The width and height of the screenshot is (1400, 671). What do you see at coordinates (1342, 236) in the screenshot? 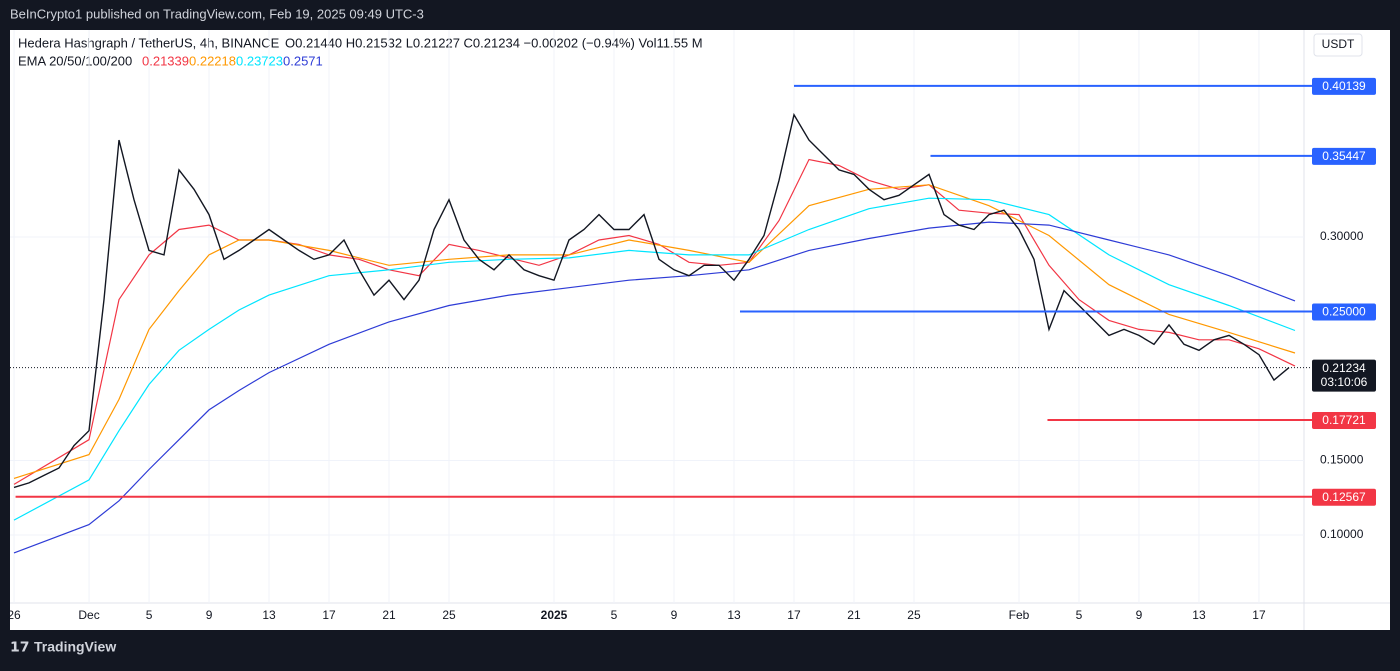
I see `y-tick-label: 0.30000` at bounding box center [1342, 236].